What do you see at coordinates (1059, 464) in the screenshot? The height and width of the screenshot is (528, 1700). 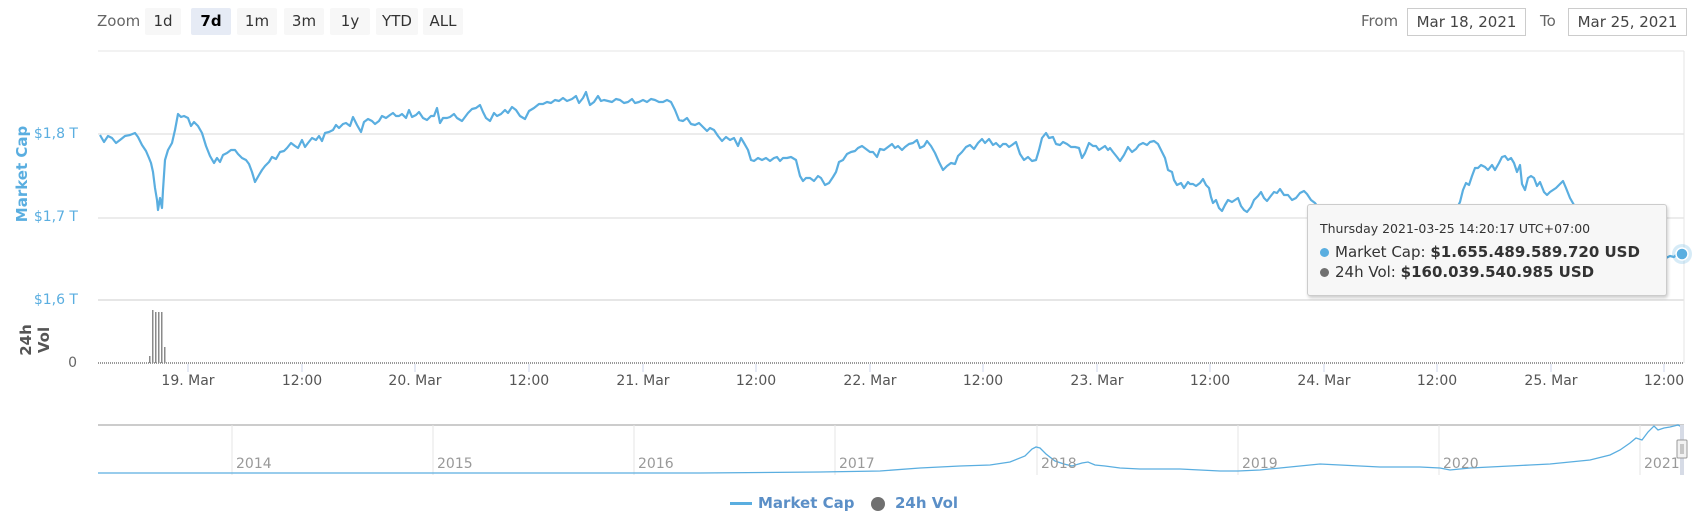 I see `navigator-year-label: 2018` at bounding box center [1059, 464].